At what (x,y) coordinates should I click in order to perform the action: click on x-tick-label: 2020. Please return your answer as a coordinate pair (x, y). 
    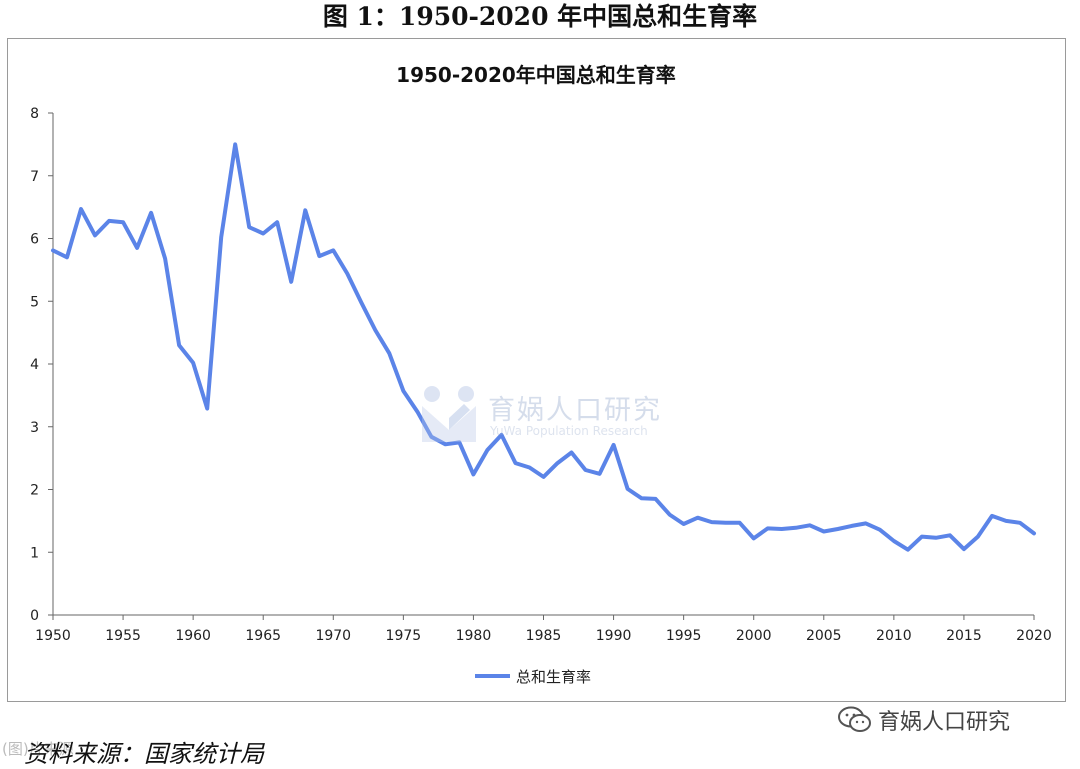
    Looking at the image, I should click on (1034, 636).